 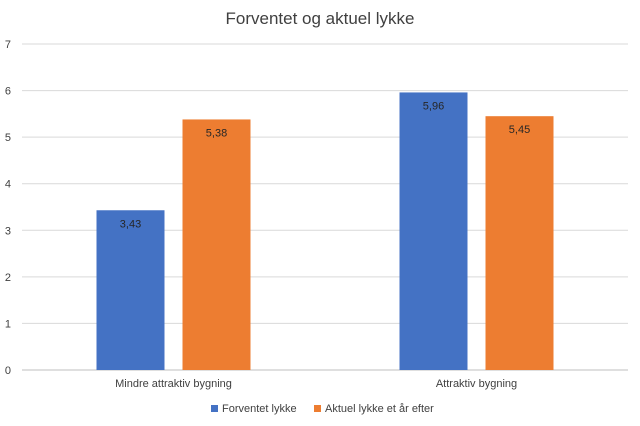 What do you see at coordinates (8, 138) in the screenshot?
I see `y-tick-label: 5` at bounding box center [8, 138].